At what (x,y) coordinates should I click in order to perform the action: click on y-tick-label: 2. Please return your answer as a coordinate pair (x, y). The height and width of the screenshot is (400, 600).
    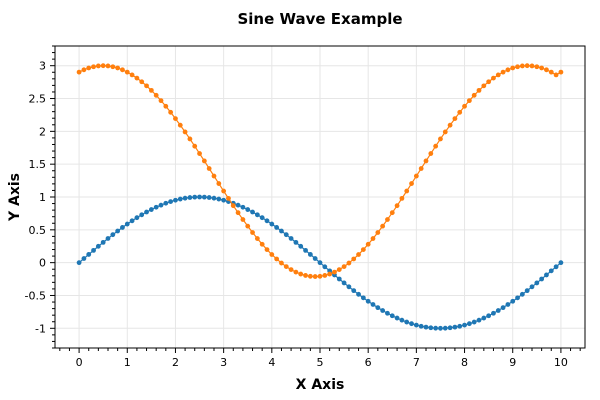
    Looking at the image, I should click on (42, 131).